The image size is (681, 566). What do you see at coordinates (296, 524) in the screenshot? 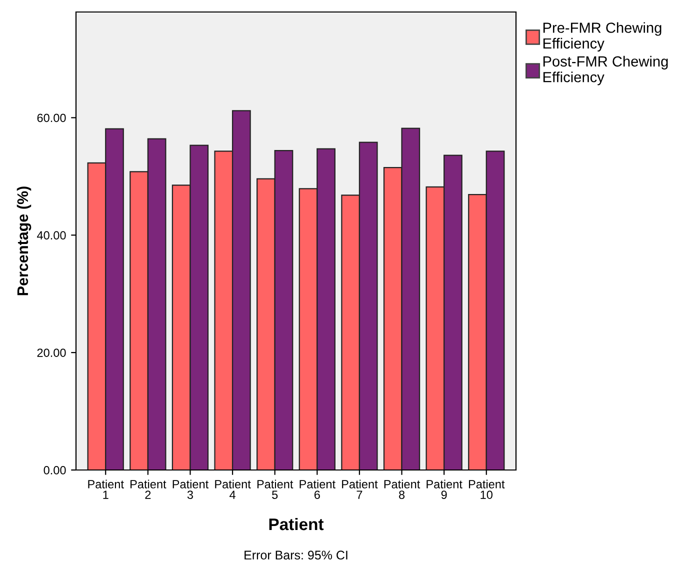
I see `x-axis-title: Patient` at bounding box center [296, 524].